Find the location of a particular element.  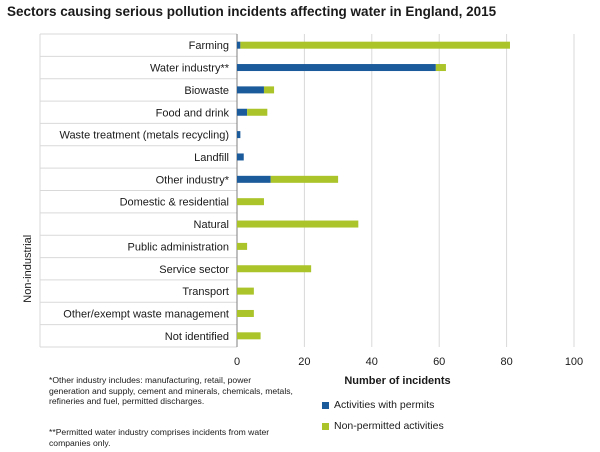

category-label: Other industry* is located at coordinates (193, 180).